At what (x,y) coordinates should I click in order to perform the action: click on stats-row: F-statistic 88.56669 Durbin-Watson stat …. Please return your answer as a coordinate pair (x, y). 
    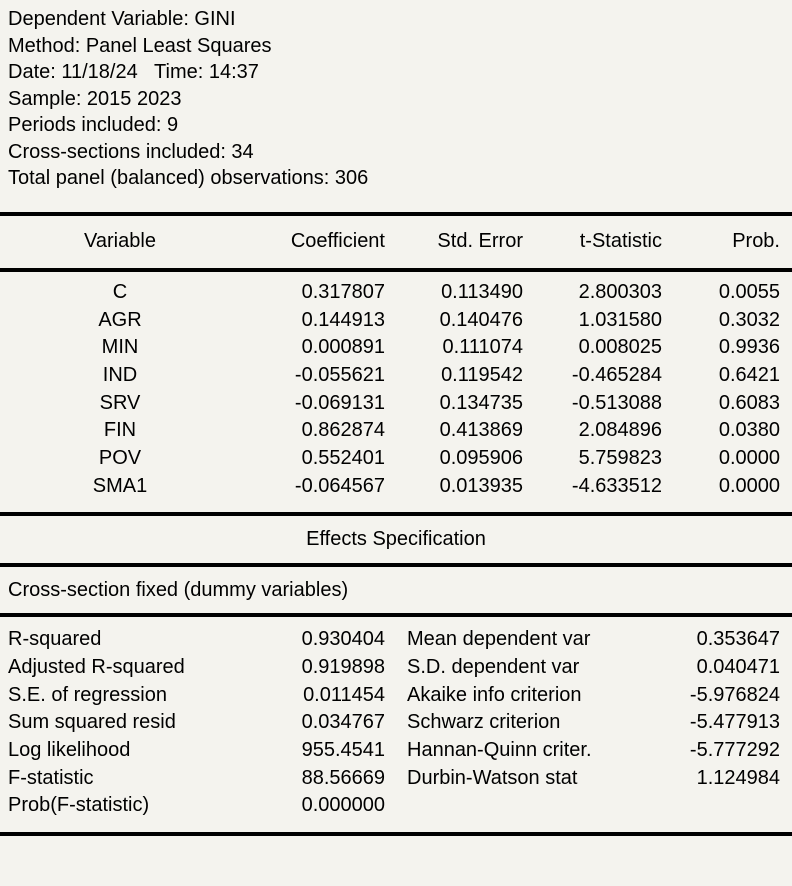
    Looking at the image, I should click on (396, 778).